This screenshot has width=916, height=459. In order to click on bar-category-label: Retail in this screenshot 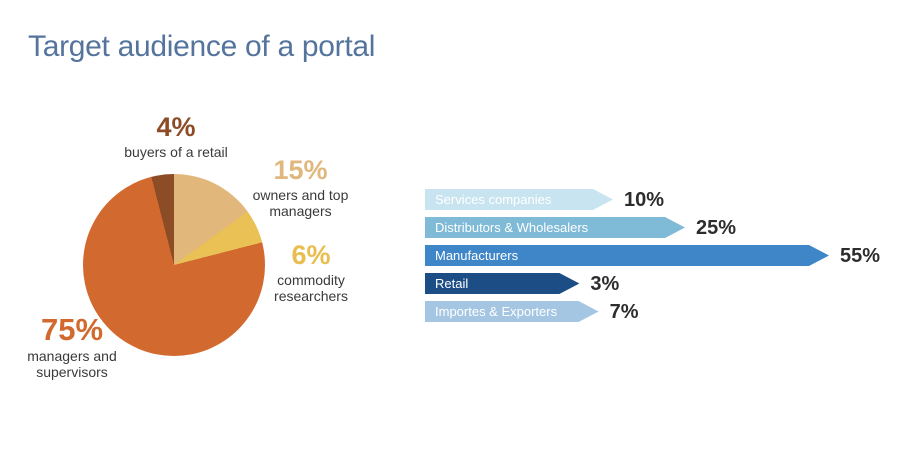, I will do `click(452, 283)`.